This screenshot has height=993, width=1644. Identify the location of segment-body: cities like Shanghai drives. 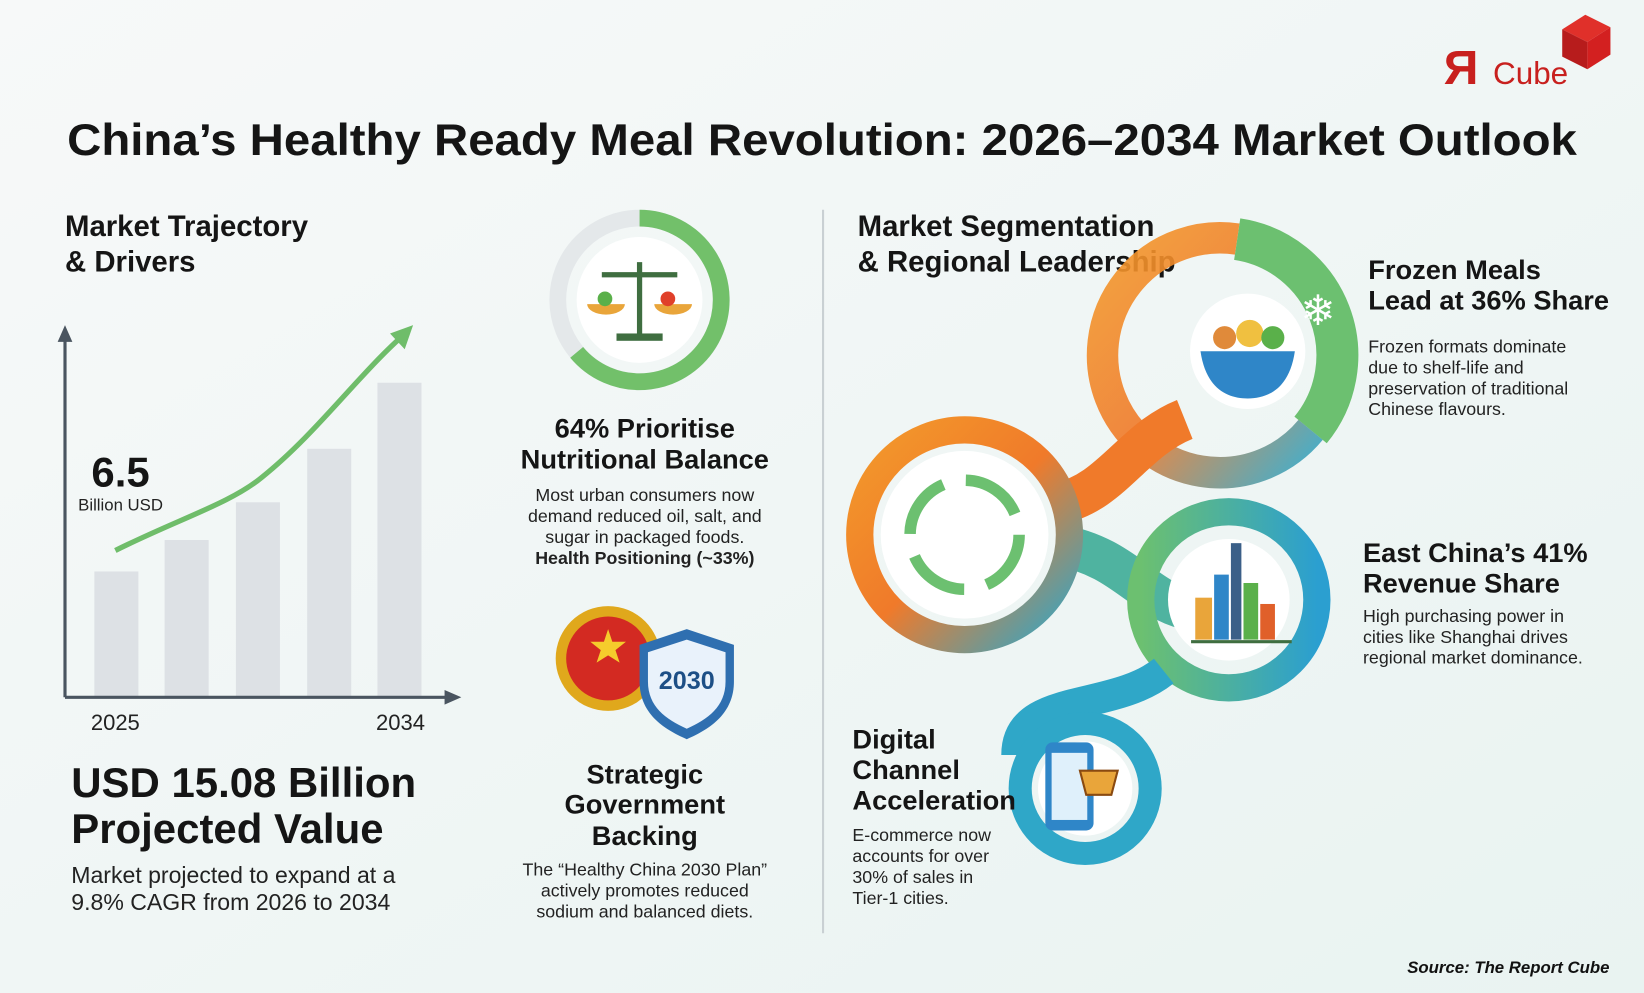
(1465, 637).